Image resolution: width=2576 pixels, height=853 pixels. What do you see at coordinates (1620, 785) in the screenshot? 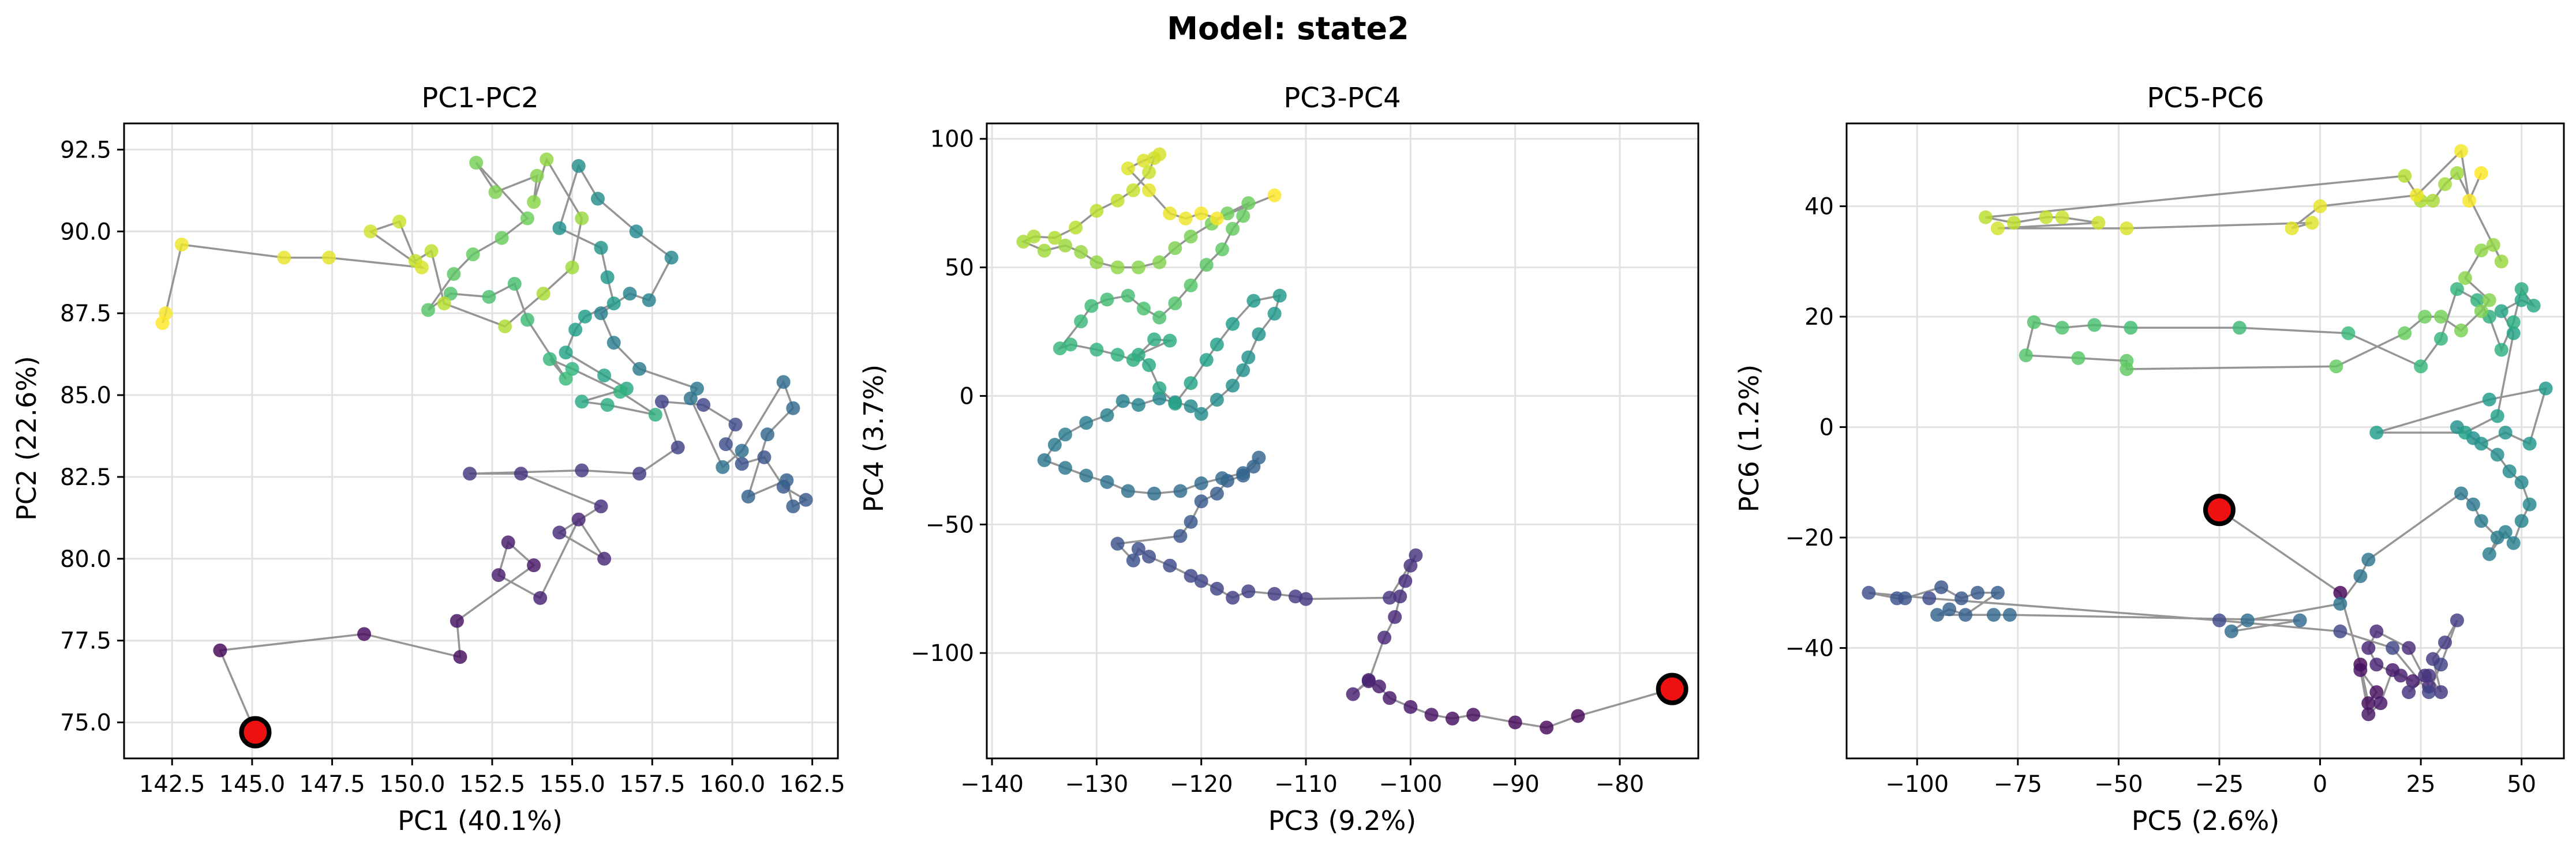
I see `x-tick-label: −80` at bounding box center [1620, 785].